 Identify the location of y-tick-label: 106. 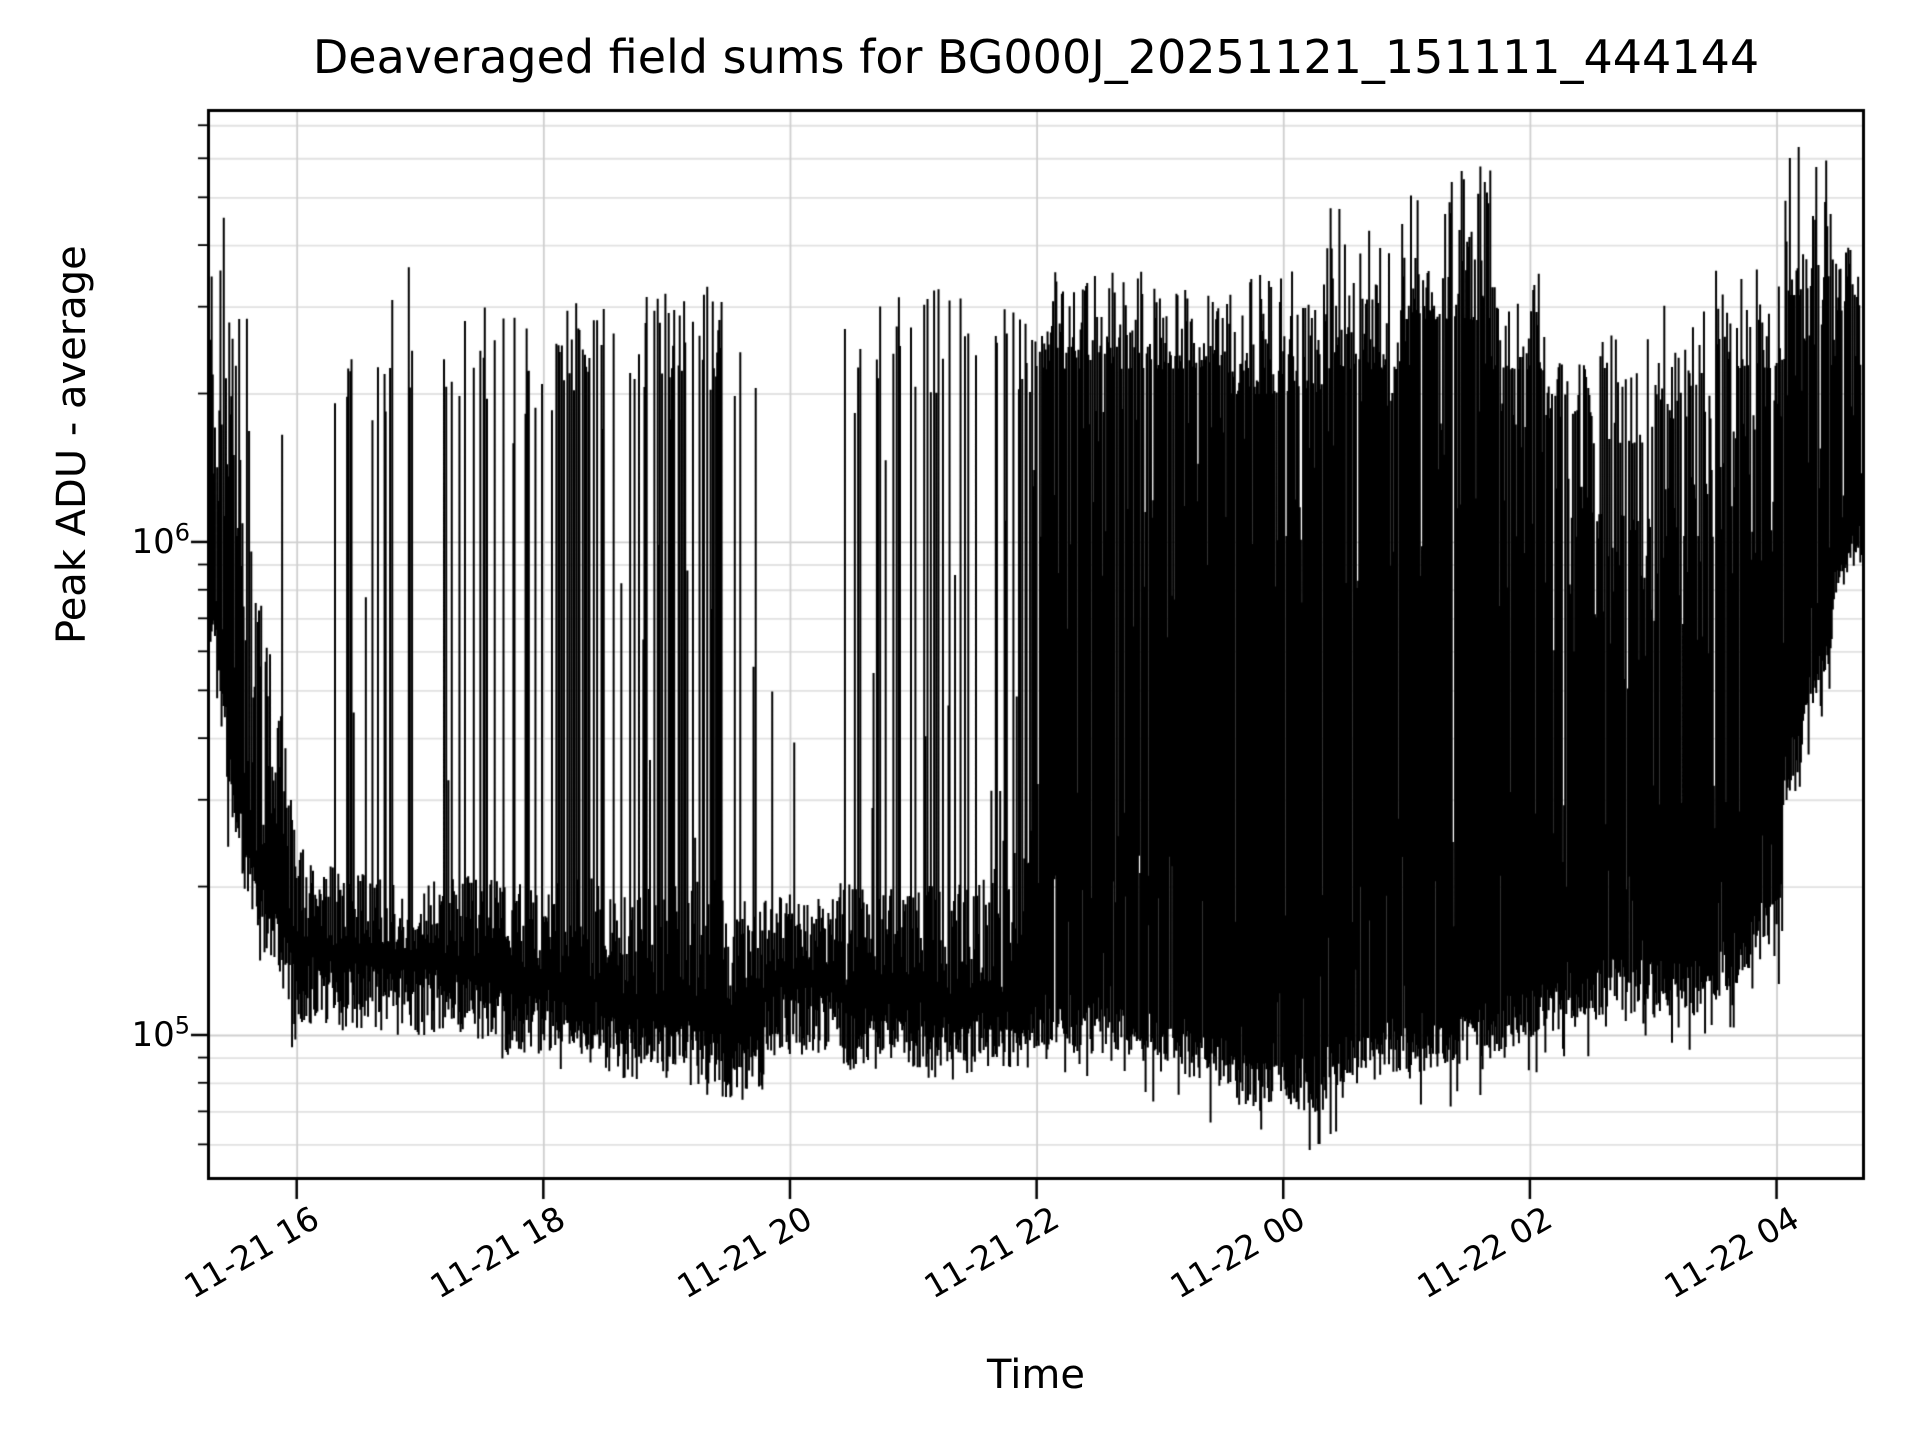
(160, 540).